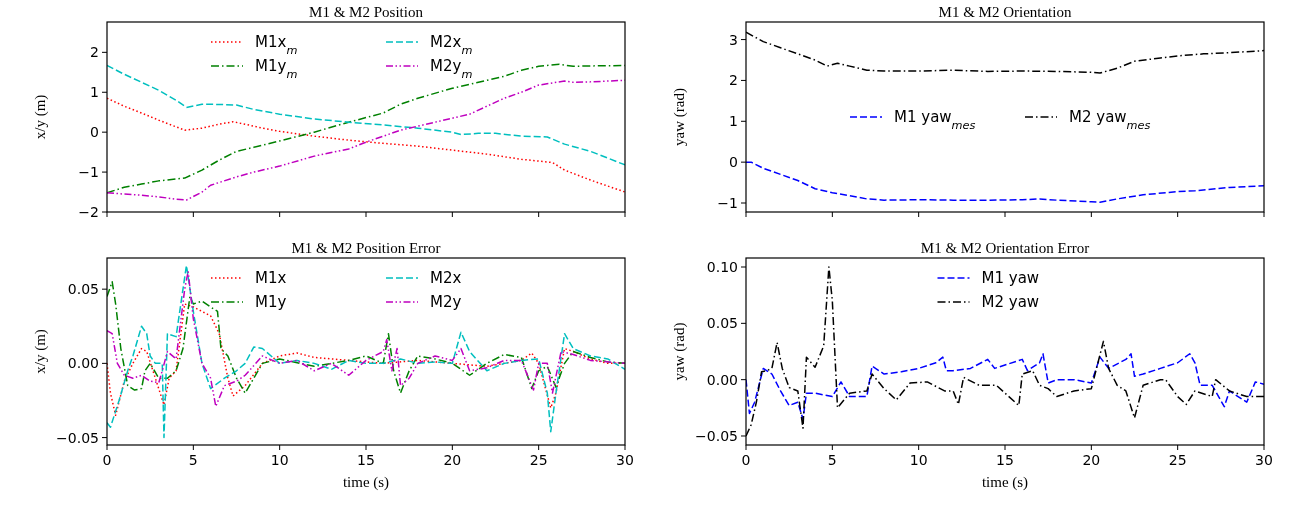 This screenshot has width=1295, height=510. Describe the element at coordinates (451, 45) in the screenshot. I see `legend-label: M2x$_{m}$` at that location.